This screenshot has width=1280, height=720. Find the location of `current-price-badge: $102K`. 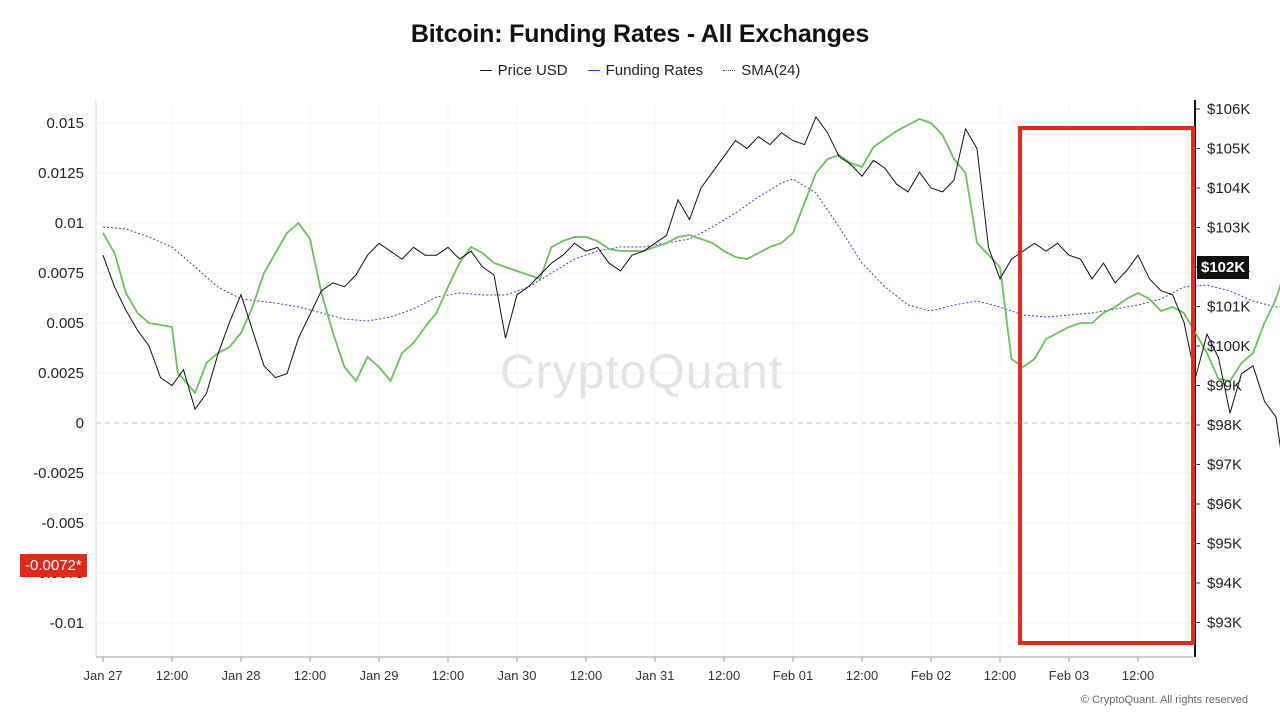

current-price-badge: $102K is located at coordinates (1223, 267).